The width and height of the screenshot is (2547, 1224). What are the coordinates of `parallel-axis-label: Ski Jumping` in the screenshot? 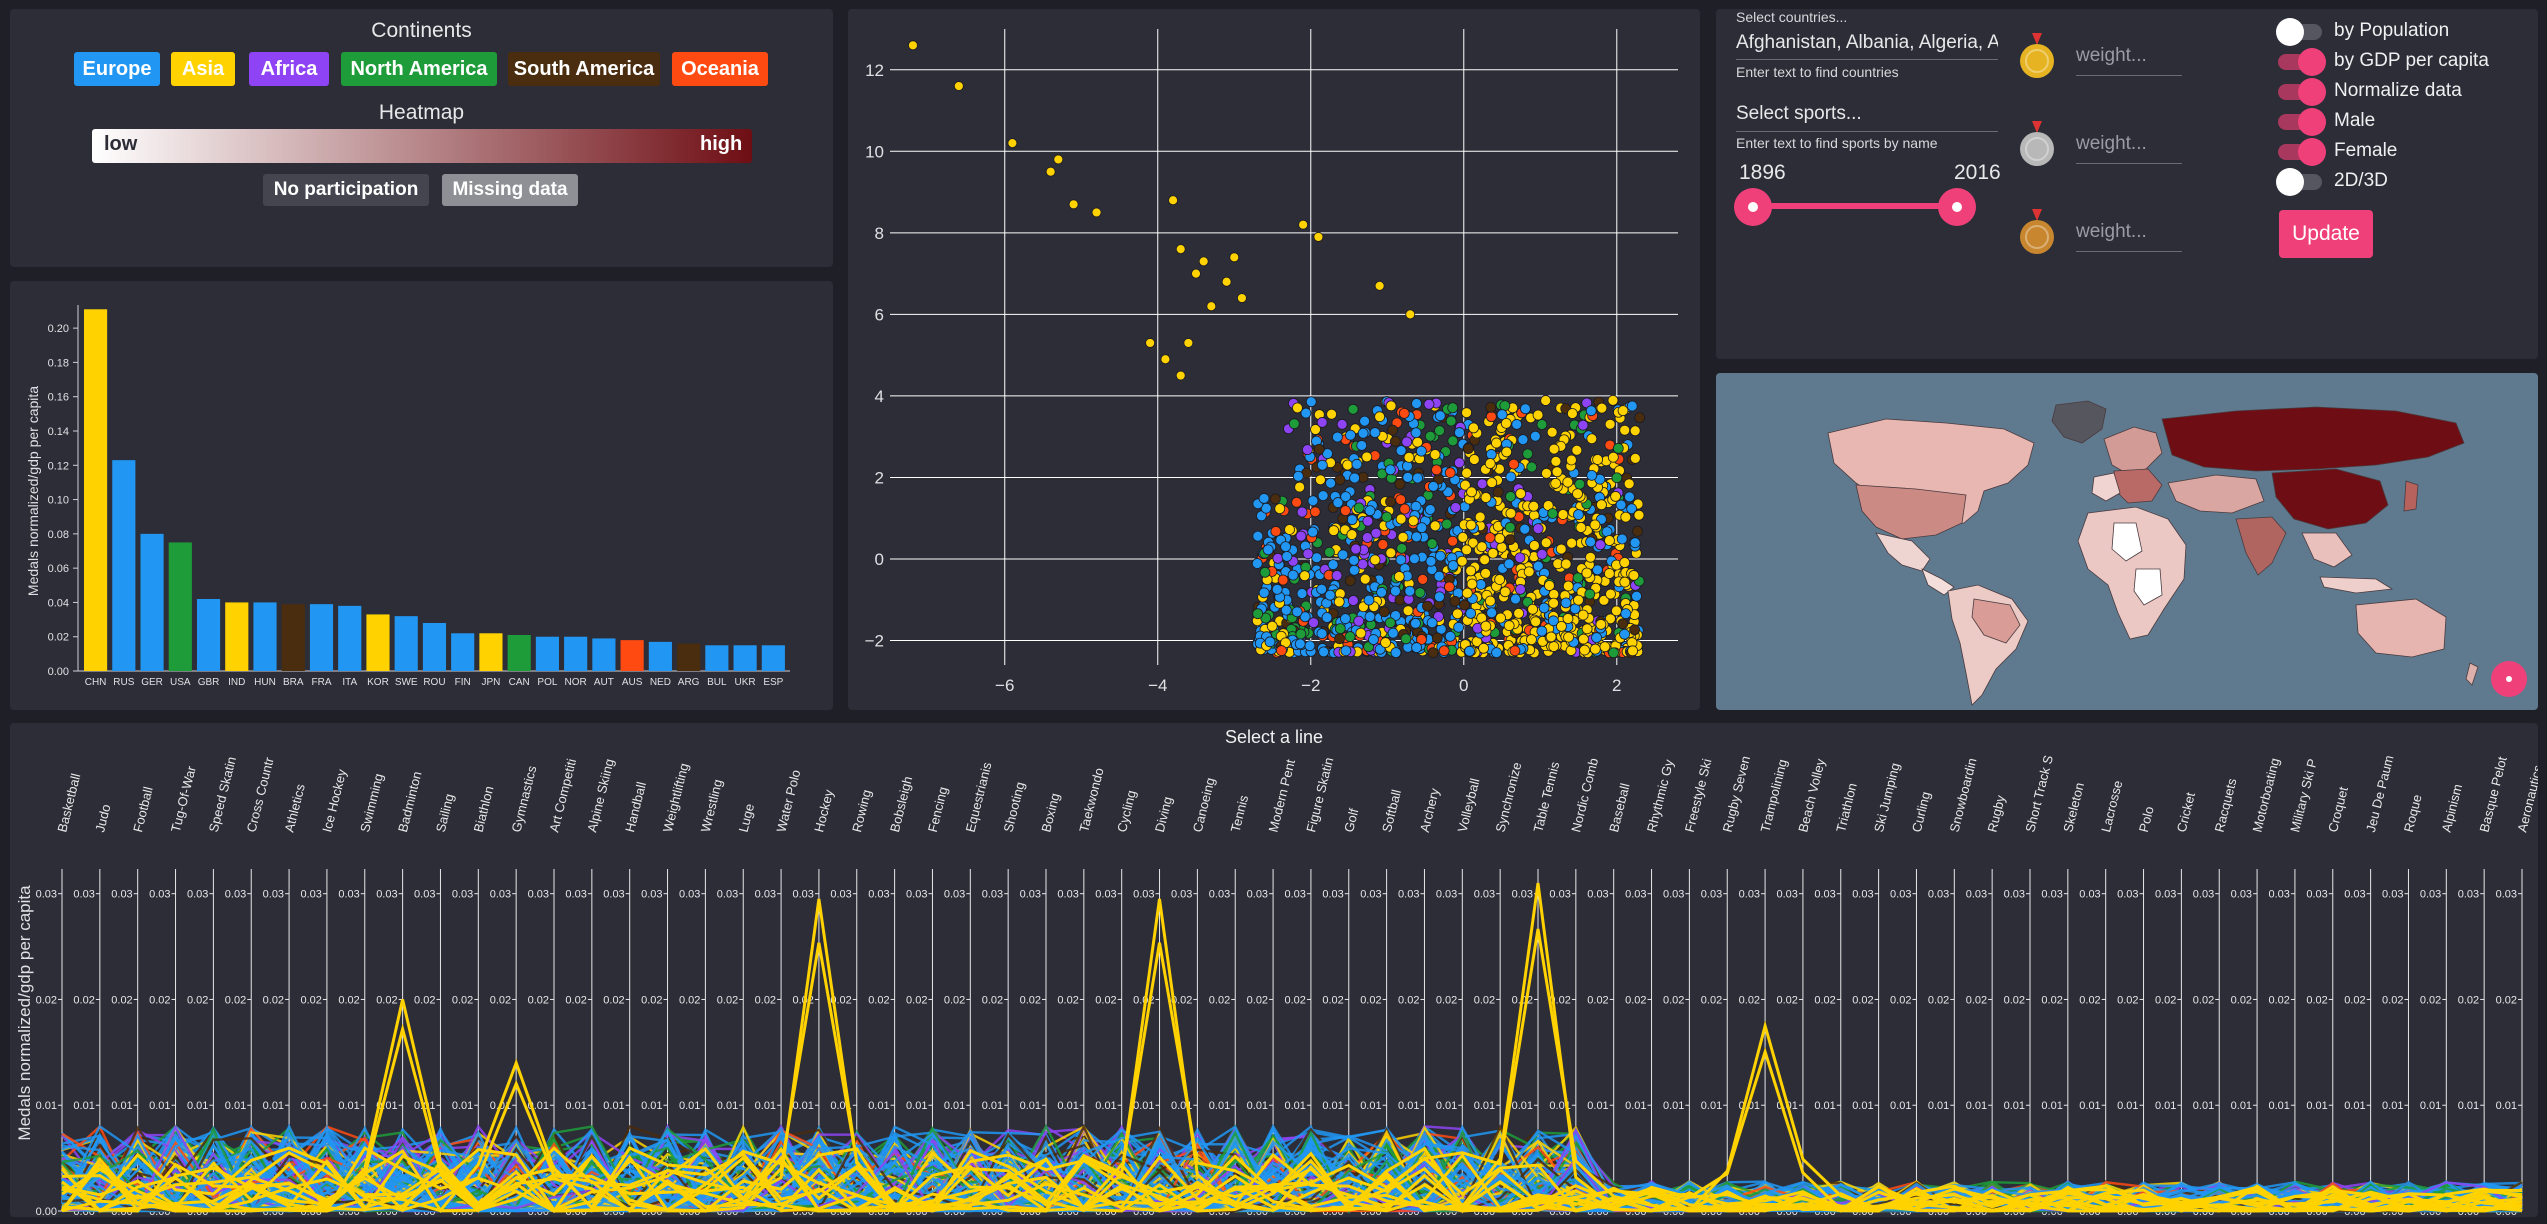 It's located at (1887, 797).